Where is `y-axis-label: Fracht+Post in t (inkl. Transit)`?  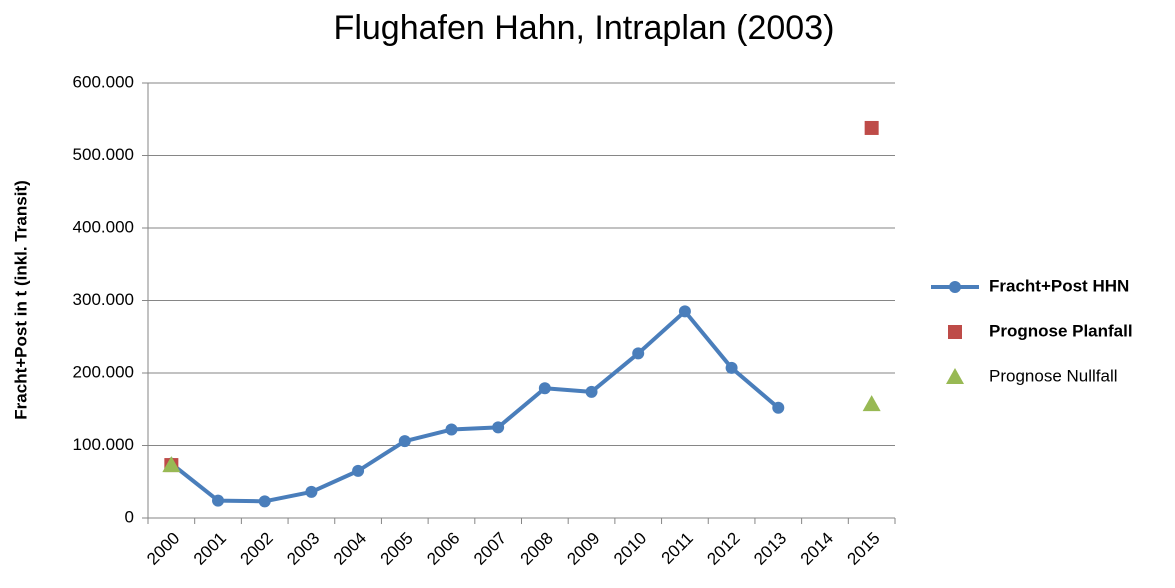
y-axis-label: Fracht+Post in t (inkl. Transit) is located at coordinates (20, 299).